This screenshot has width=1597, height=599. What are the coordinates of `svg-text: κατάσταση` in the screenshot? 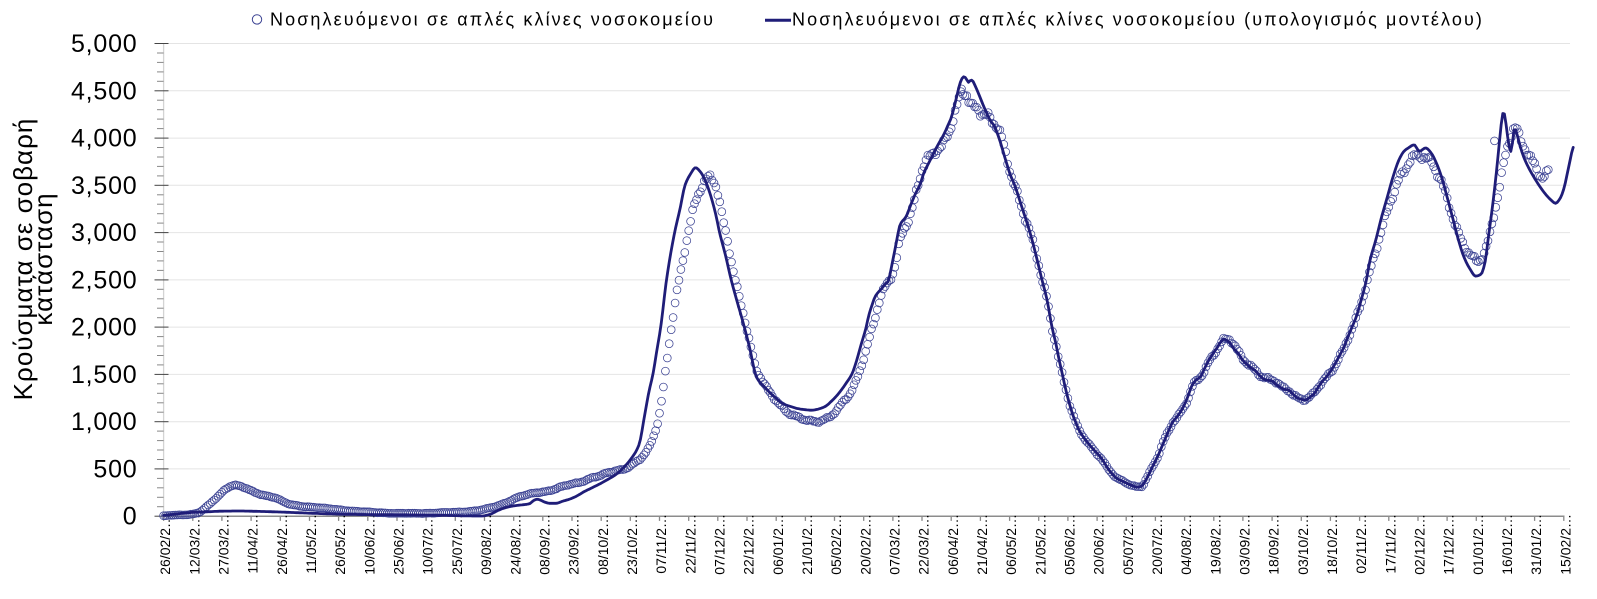 It's located at (43, 258).